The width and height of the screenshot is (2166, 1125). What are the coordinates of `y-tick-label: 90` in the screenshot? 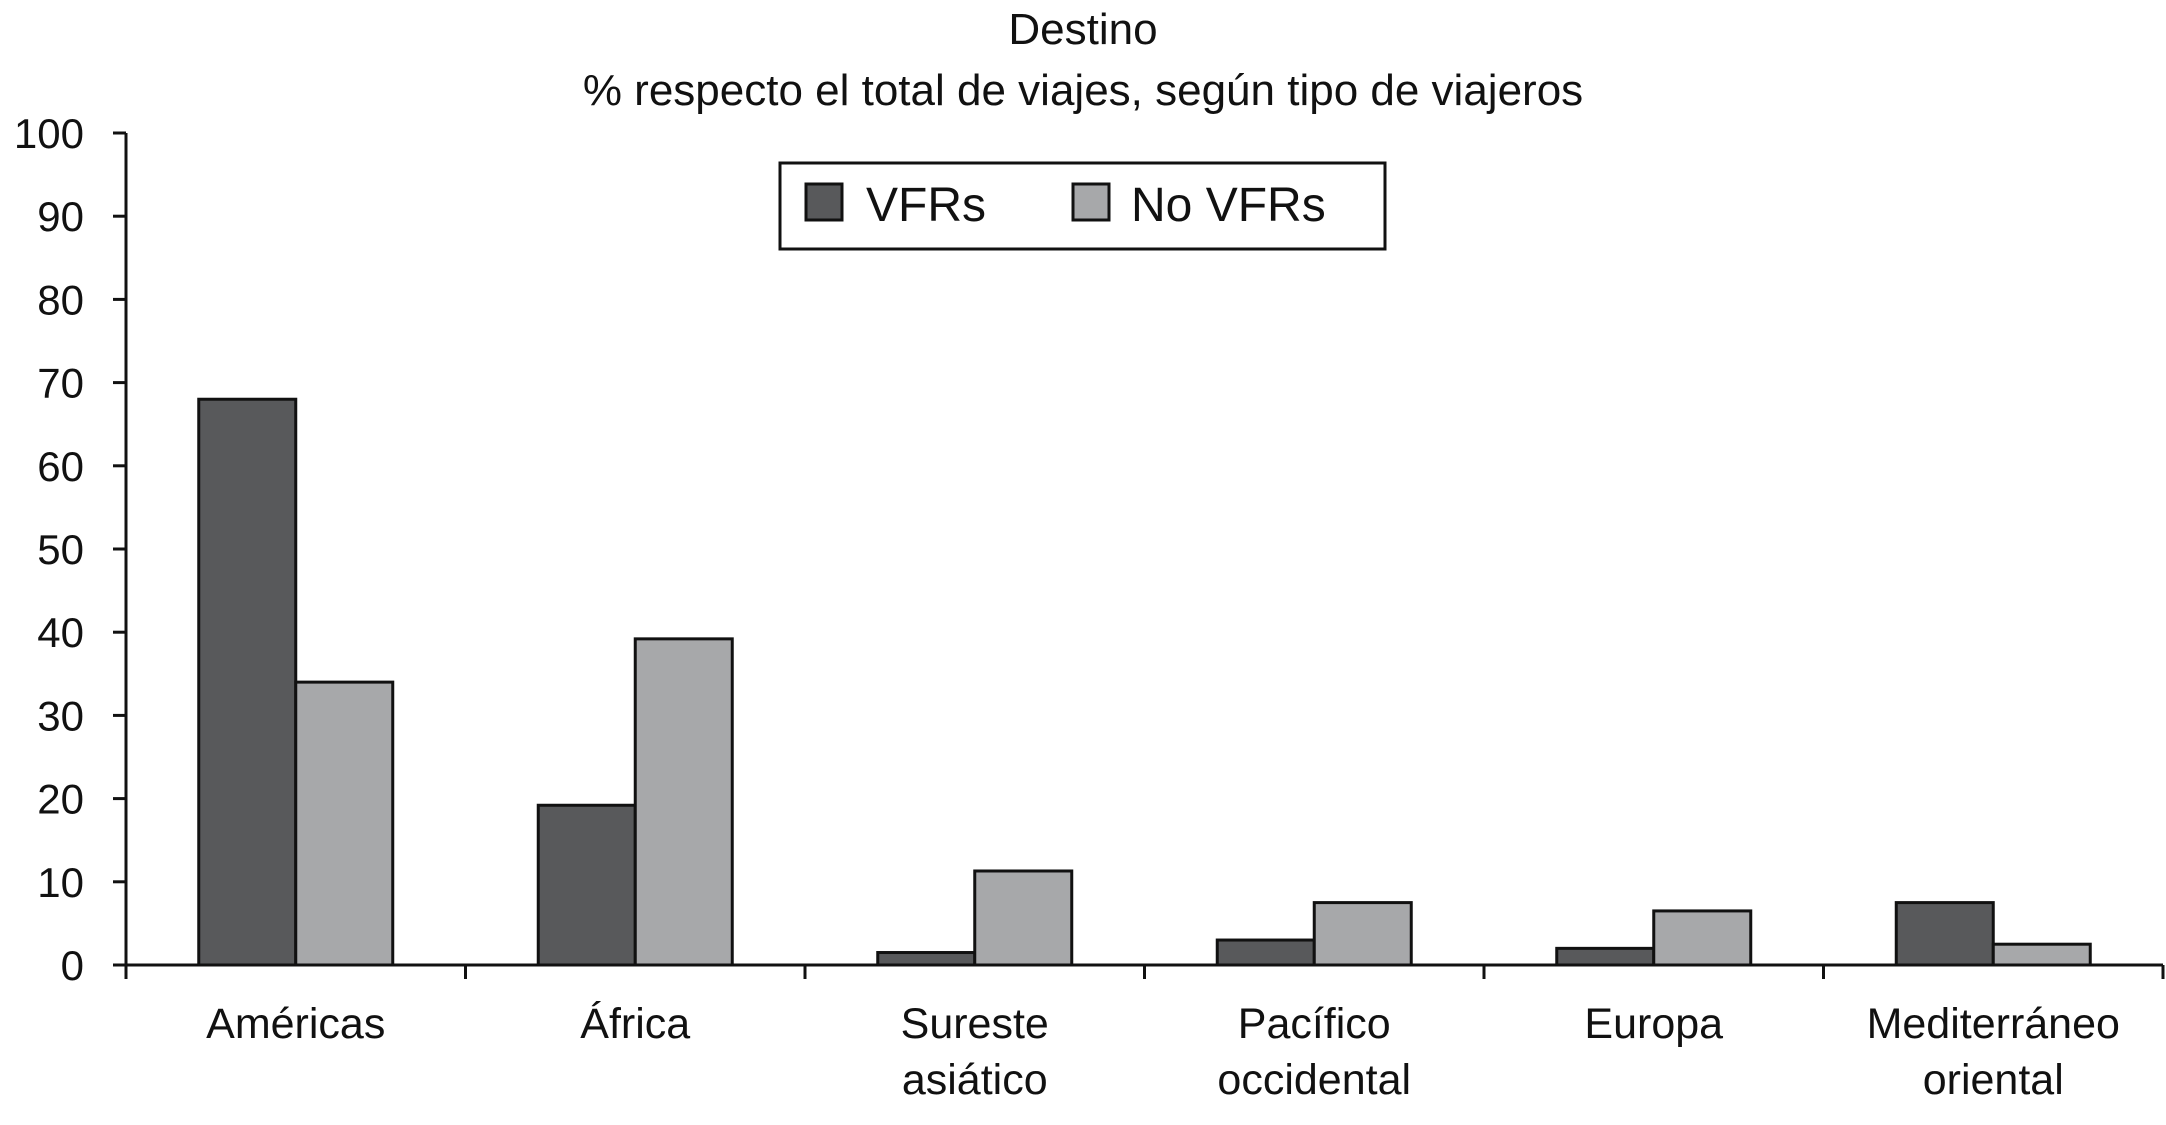 It's located at (60, 216).